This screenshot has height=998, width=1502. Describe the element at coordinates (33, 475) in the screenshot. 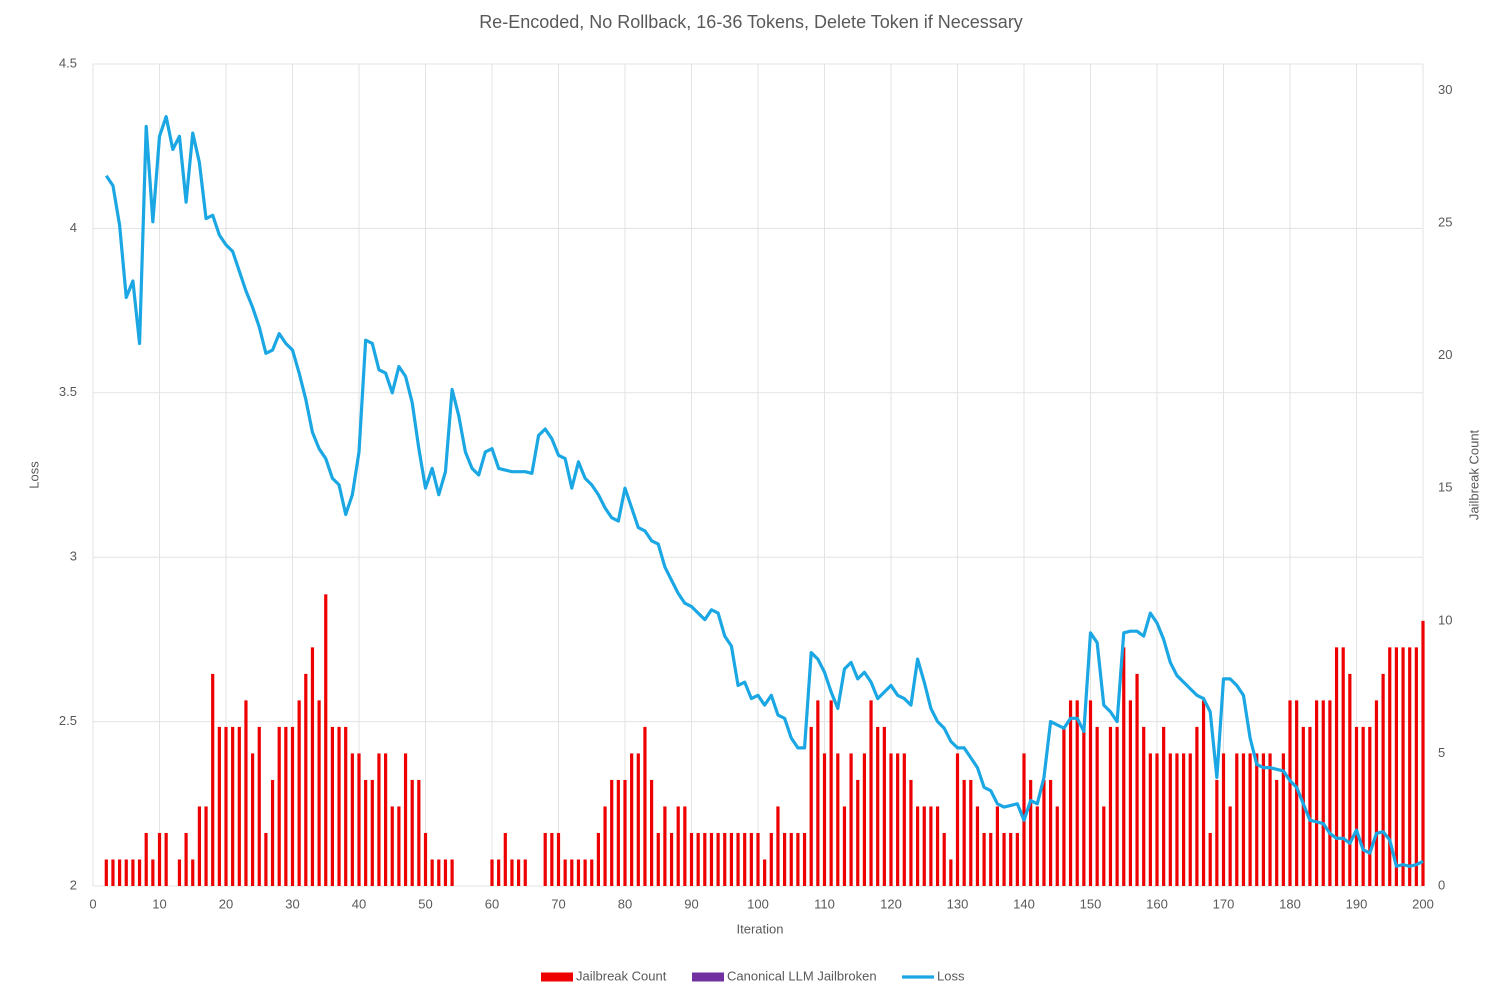

I see `y-axis-label: Loss` at that location.